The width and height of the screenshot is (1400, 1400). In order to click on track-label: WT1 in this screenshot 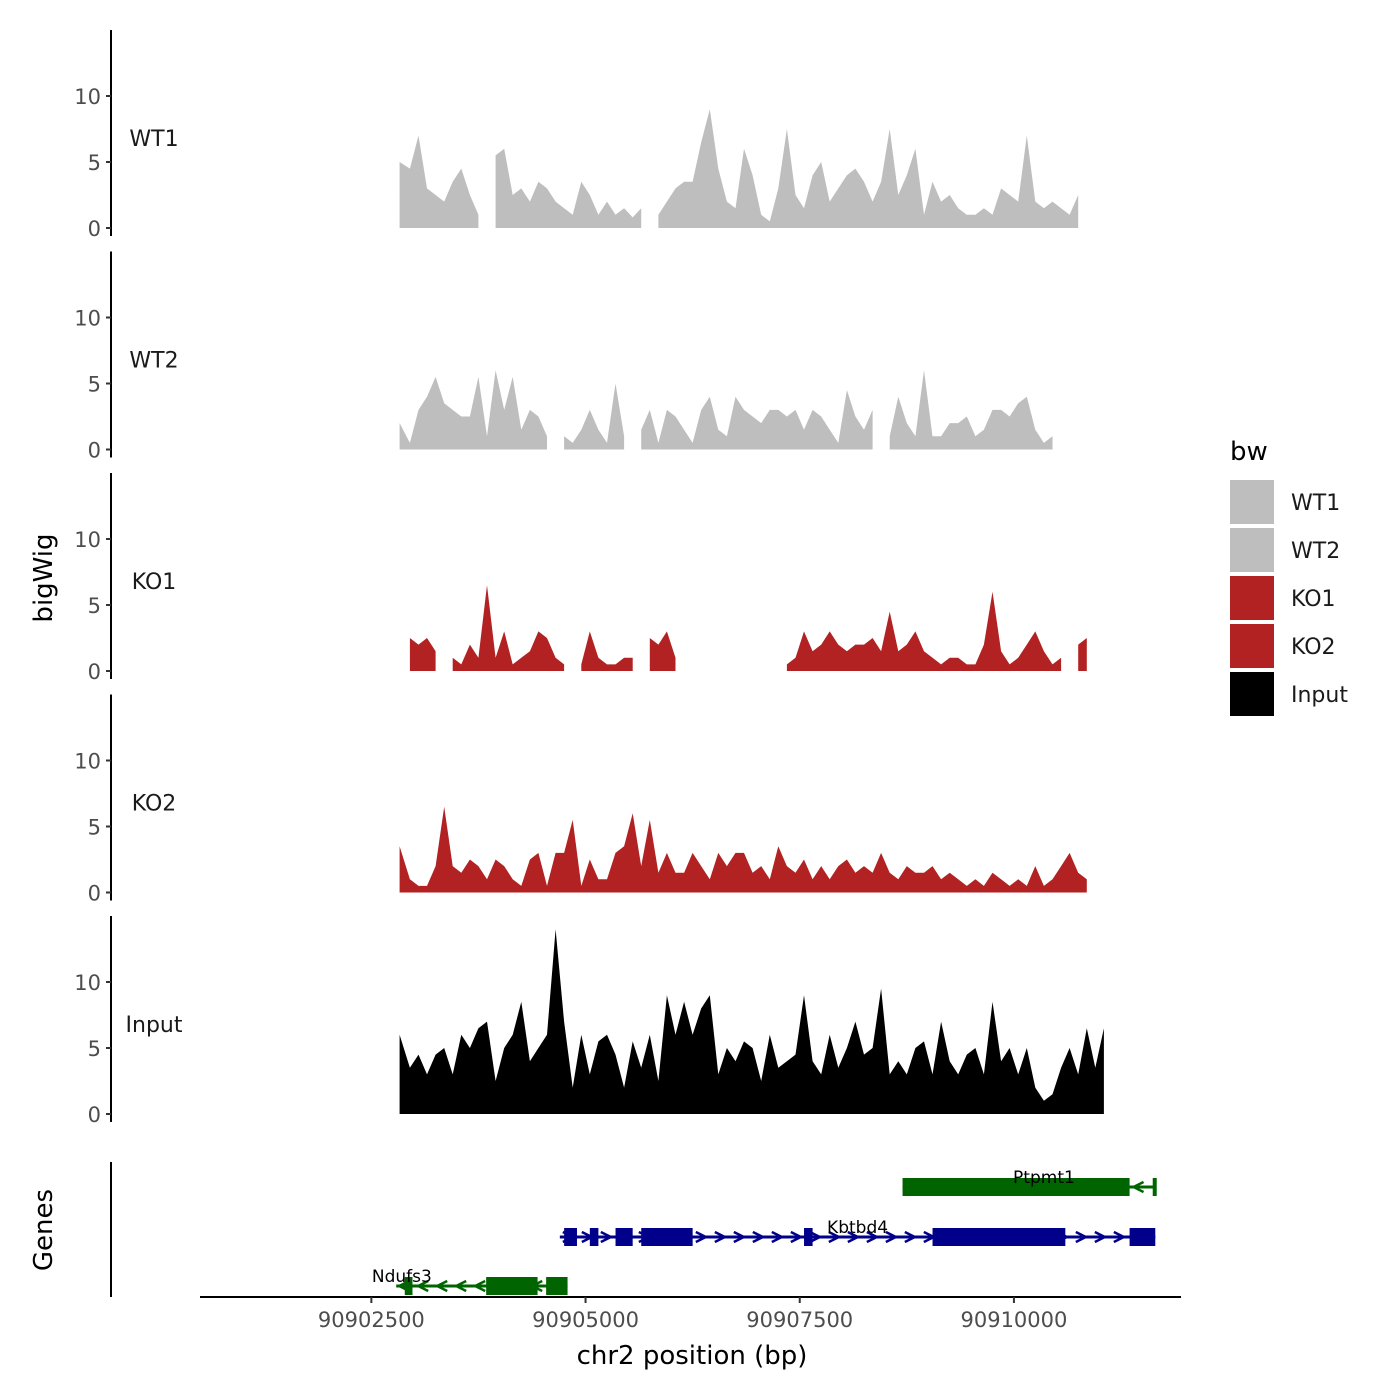, I will do `click(153, 139)`.